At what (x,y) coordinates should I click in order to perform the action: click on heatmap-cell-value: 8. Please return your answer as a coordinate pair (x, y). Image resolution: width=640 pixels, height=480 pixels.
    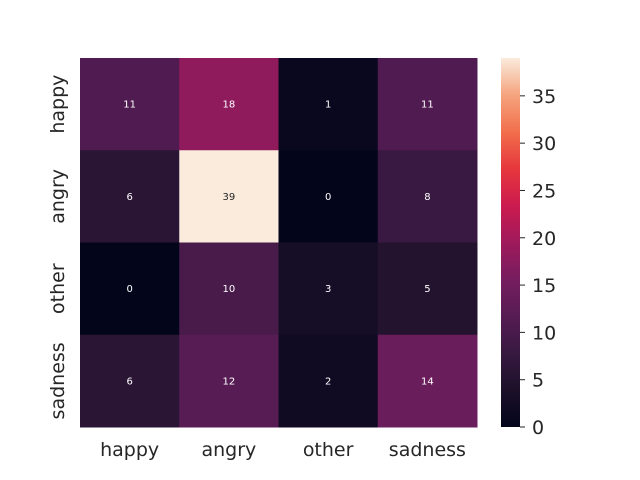
    Looking at the image, I should click on (427, 197).